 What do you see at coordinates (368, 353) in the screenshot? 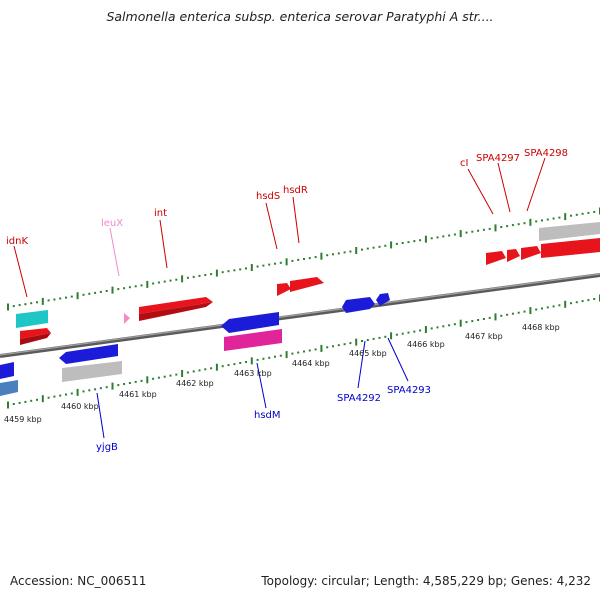
I see `scale-label-4465: 4465 kbp` at bounding box center [368, 353].